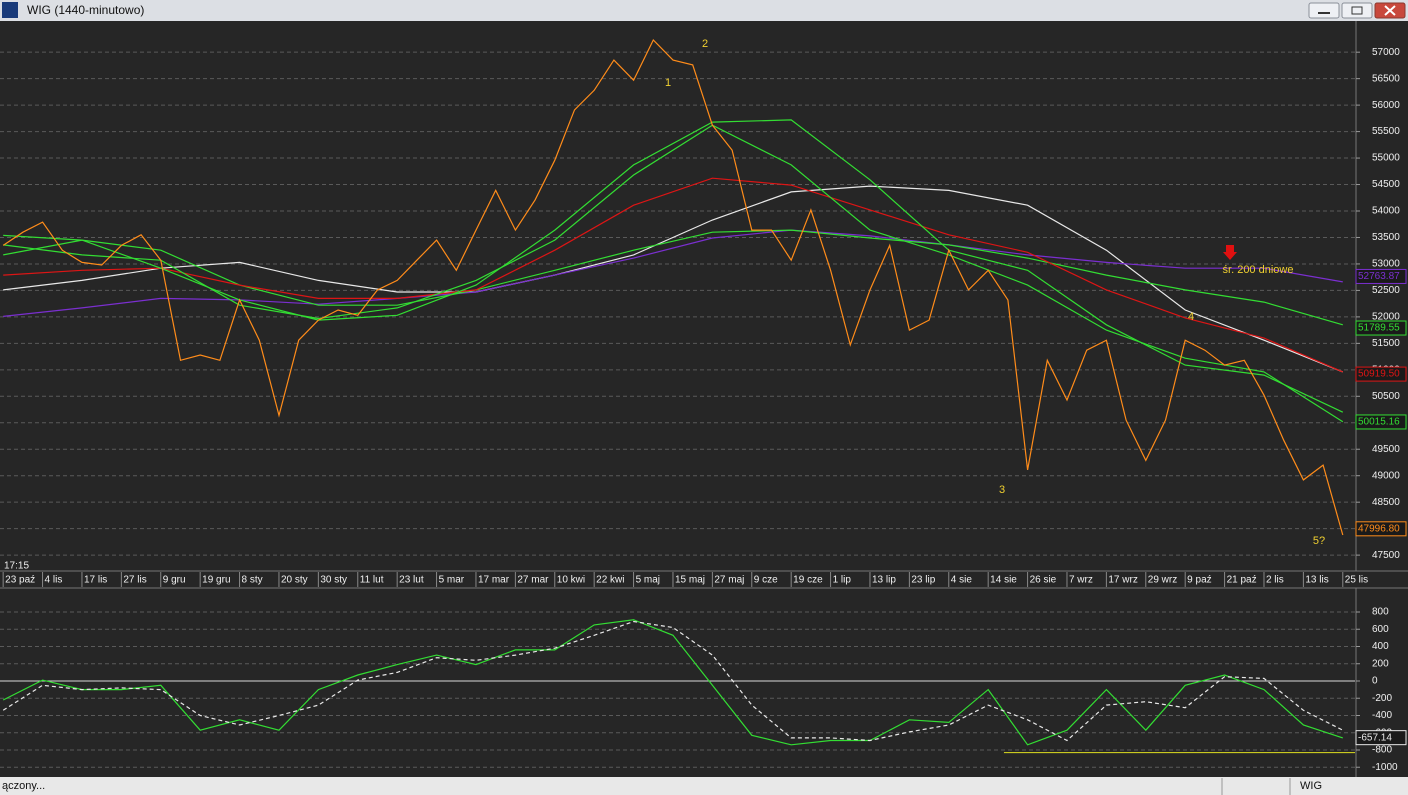 Image resolution: width=1408 pixels, height=795 pixels. What do you see at coordinates (1230, 252) in the screenshot?
I see `red-arrow` at bounding box center [1230, 252].